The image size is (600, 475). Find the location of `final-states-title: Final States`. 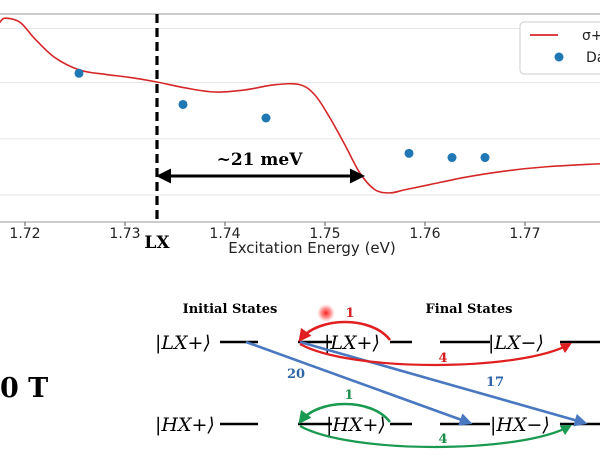

final-states-title: Final States is located at coordinates (469, 309).